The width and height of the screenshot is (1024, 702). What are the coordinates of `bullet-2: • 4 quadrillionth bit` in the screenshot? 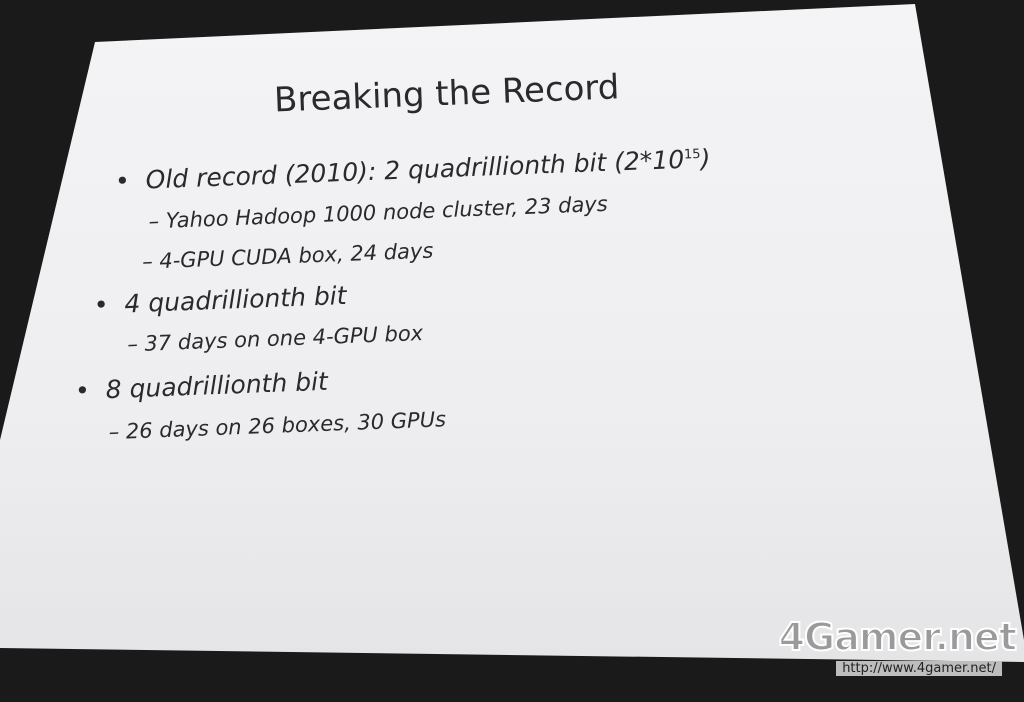 It's located at (220, 300).